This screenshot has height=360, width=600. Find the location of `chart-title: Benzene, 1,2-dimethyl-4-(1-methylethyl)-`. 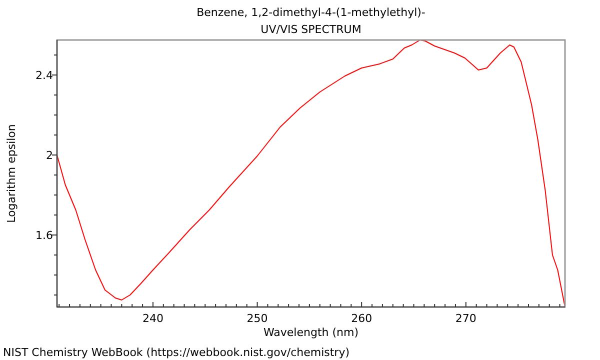

chart-title: Benzene, 1,2-dimethyl-4-(1-methylethyl)- is located at coordinates (311, 12).